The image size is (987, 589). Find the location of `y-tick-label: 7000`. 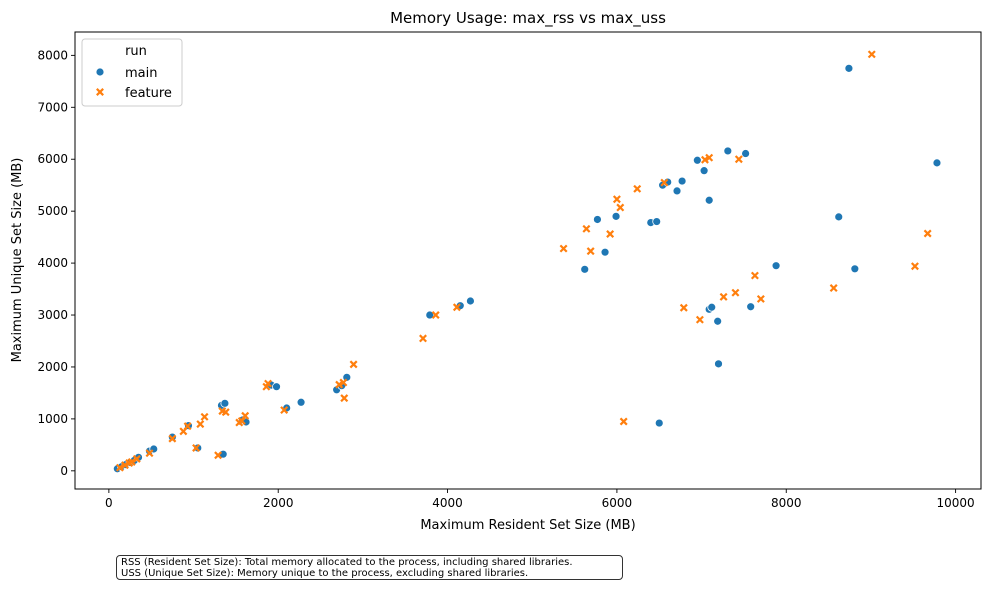

y-tick-label: 7000 is located at coordinates (52, 107).